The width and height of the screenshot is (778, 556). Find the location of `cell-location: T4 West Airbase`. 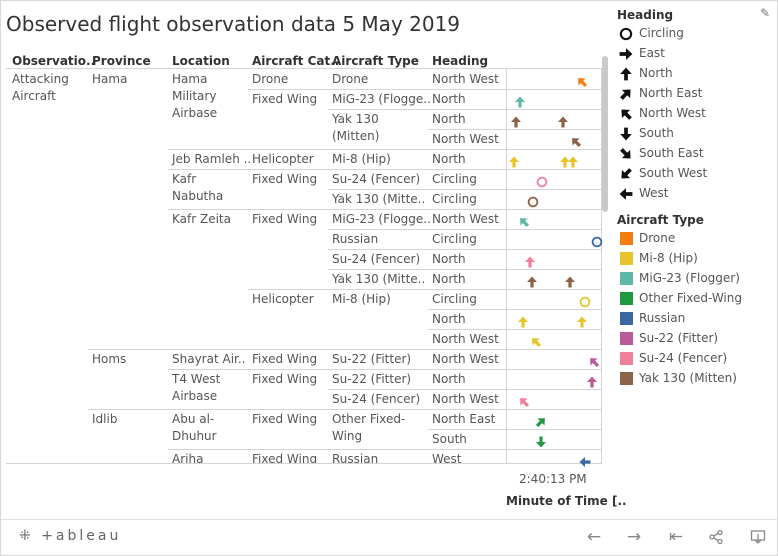

cell-location: T4 West Airbase is located at coordinates (196, 387).